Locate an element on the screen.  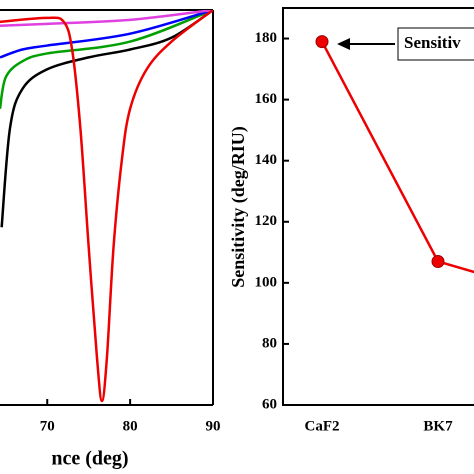
annotation-box is located at coordinates (435, 44).